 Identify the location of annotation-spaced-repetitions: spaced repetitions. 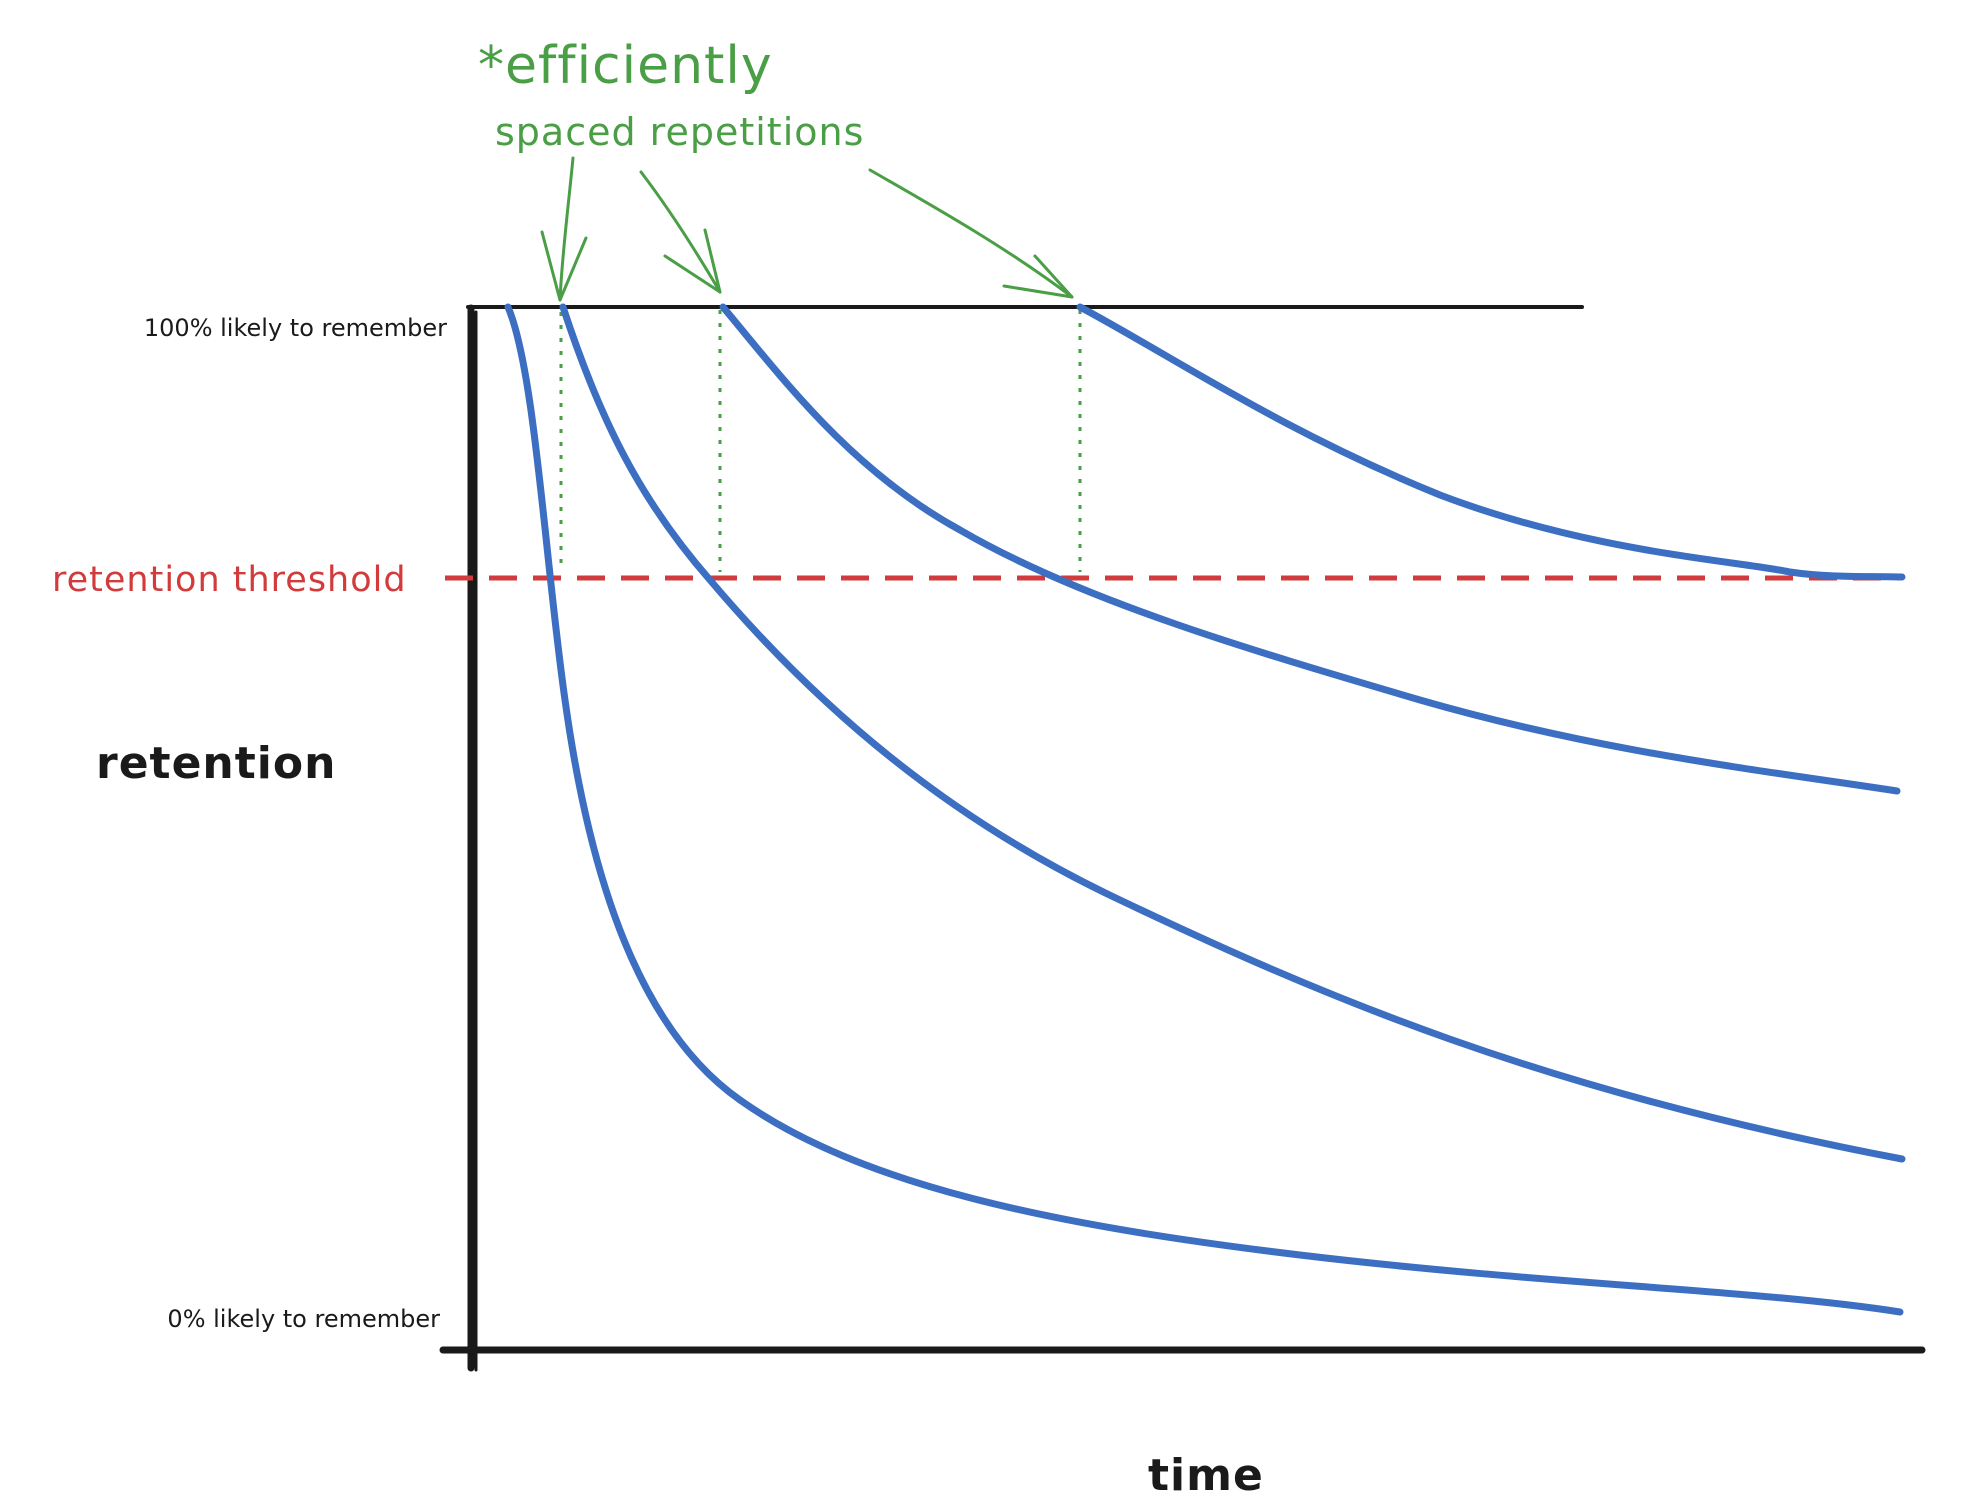
(679, 132).